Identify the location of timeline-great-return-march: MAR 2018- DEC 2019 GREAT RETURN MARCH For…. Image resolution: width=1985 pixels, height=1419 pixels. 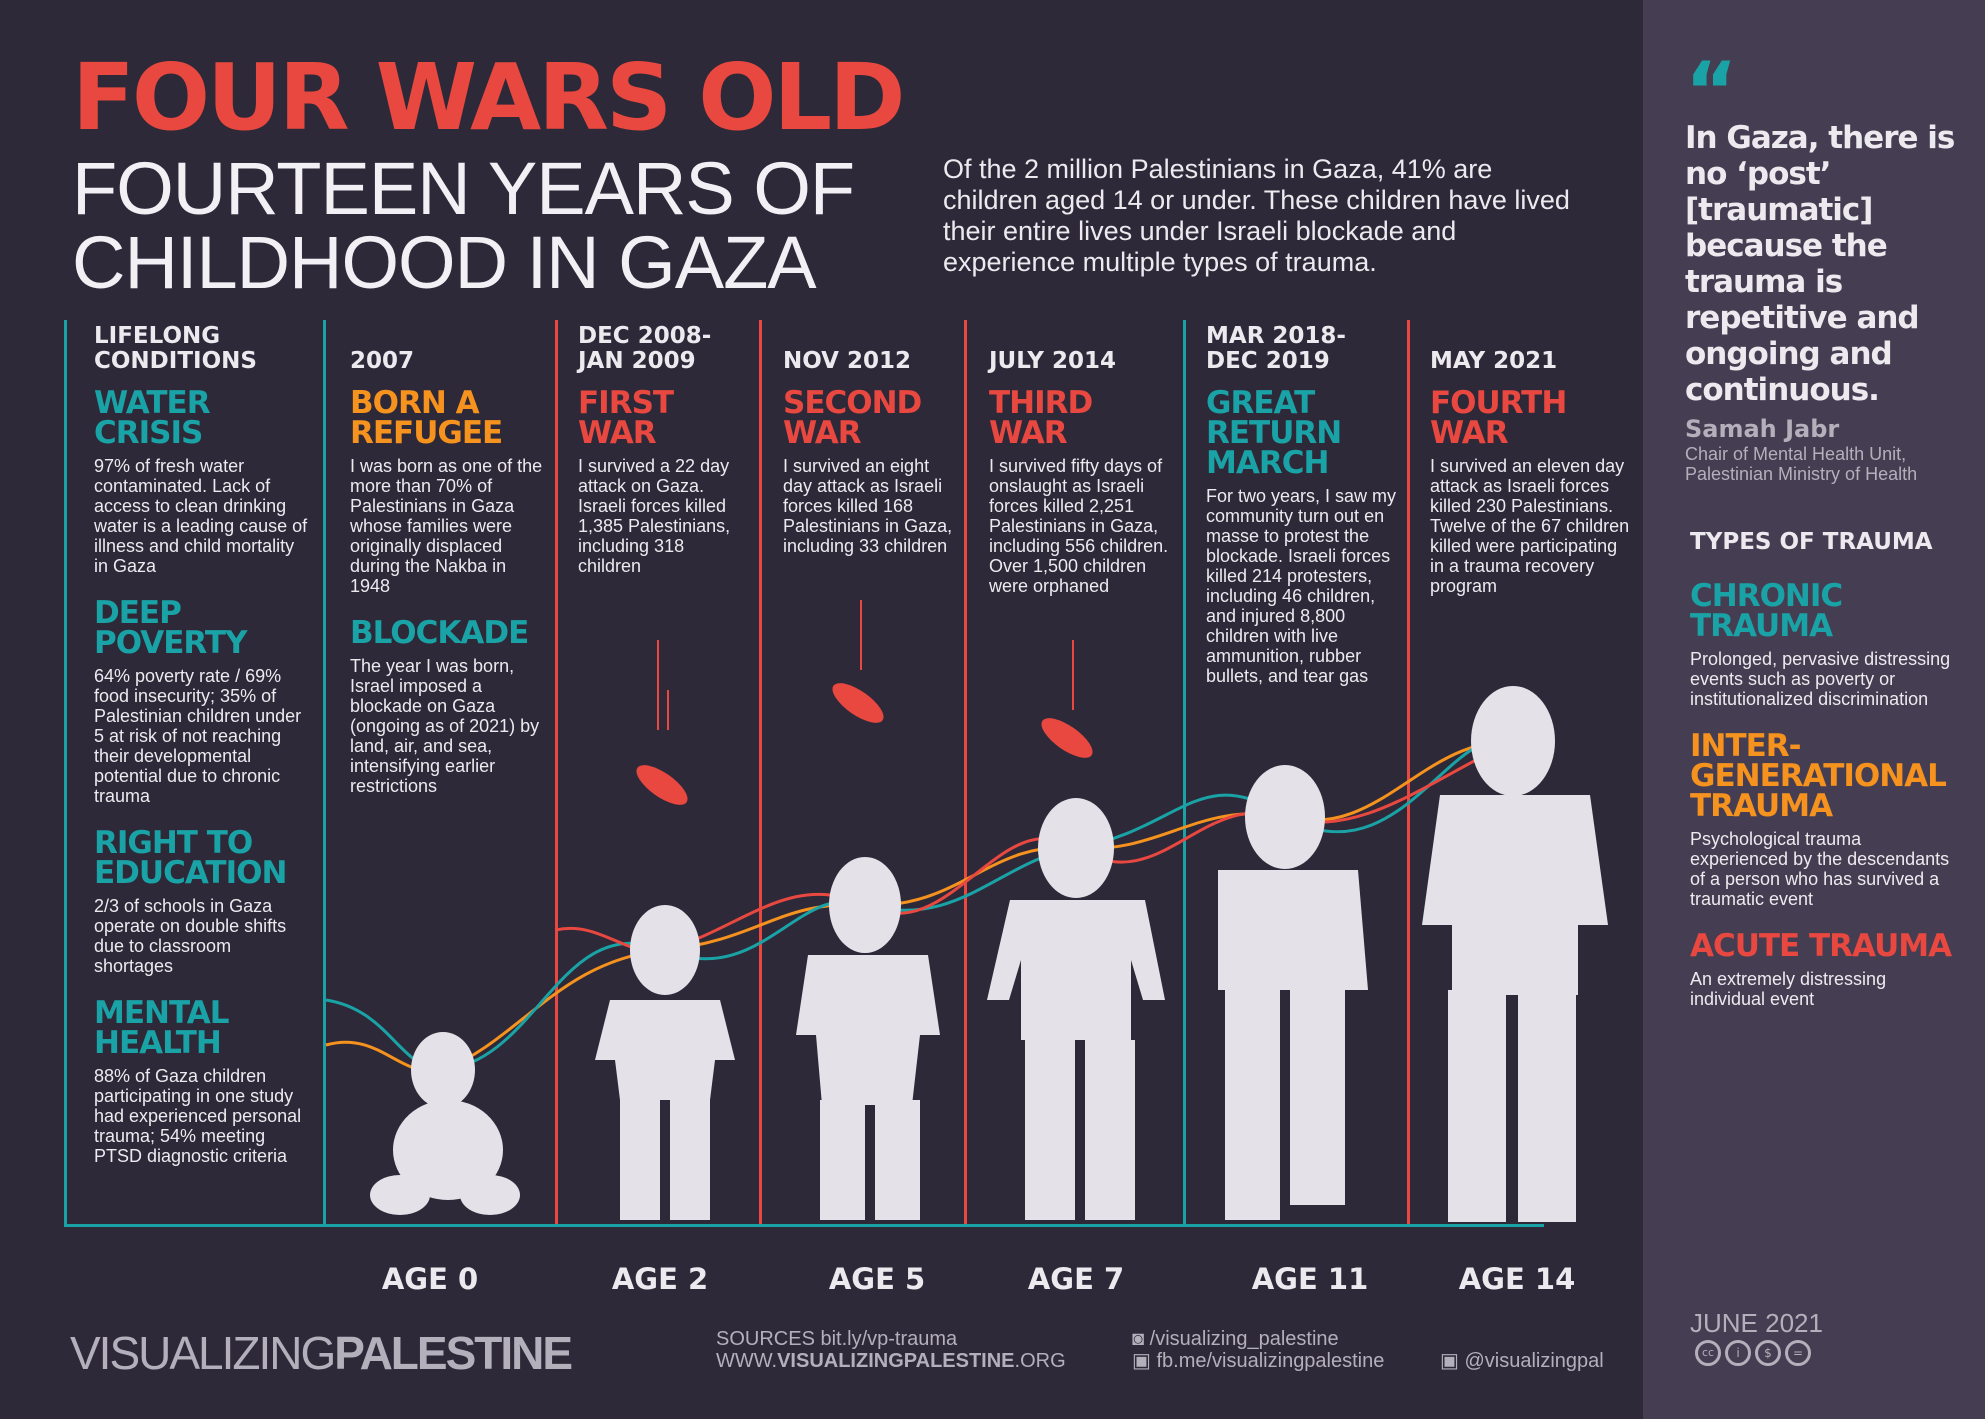
(1301, 505).